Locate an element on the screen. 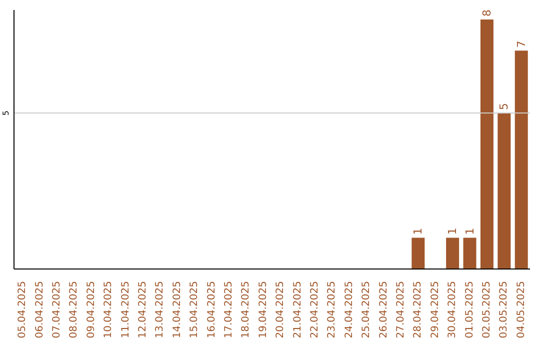 The width and height of the screenshot is (540, 340). x-tick-label: 27.04.2025 is located at coordinates (401, 309).